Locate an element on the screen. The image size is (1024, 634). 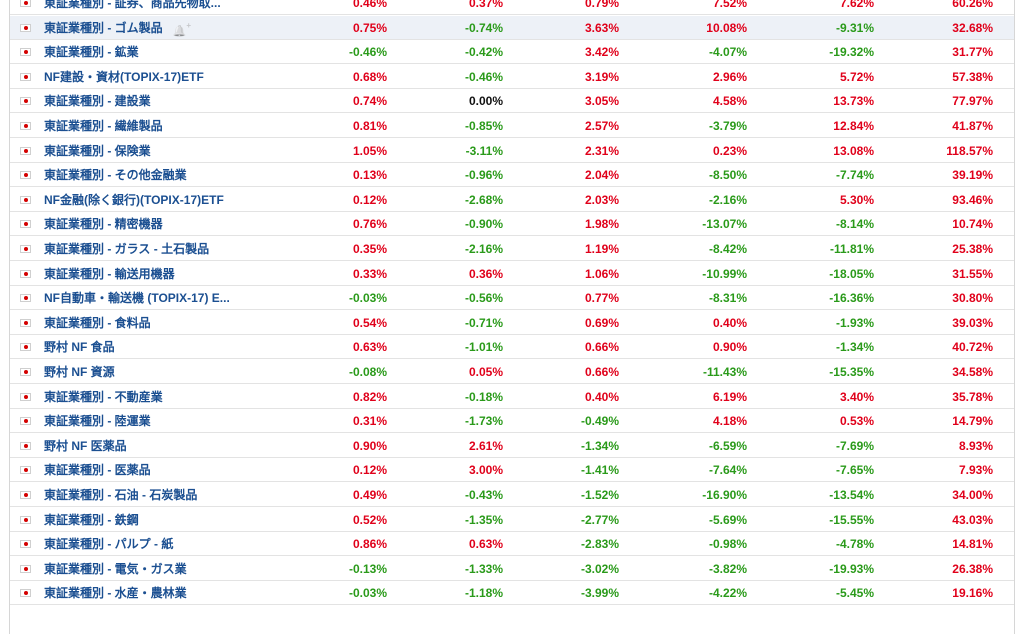
instrument-name-link: 東証業種別 - 精密機器 is located at coordinates (159, 224).